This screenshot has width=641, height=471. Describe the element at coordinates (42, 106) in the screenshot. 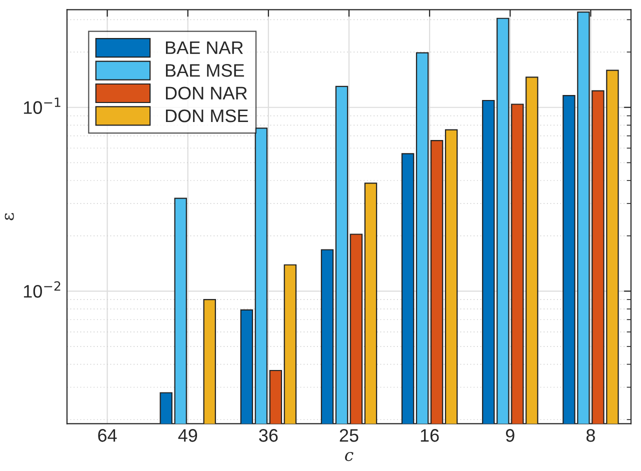

I see `y-tick-label: 10$^{−1}$` at that location.